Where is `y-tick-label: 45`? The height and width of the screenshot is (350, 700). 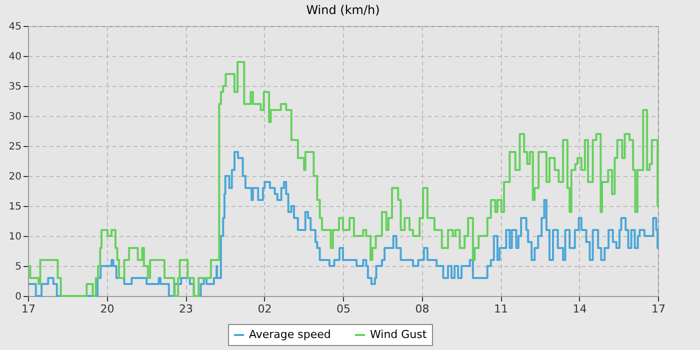
y-tick-label: 45 is located at coordinates (15, 27).